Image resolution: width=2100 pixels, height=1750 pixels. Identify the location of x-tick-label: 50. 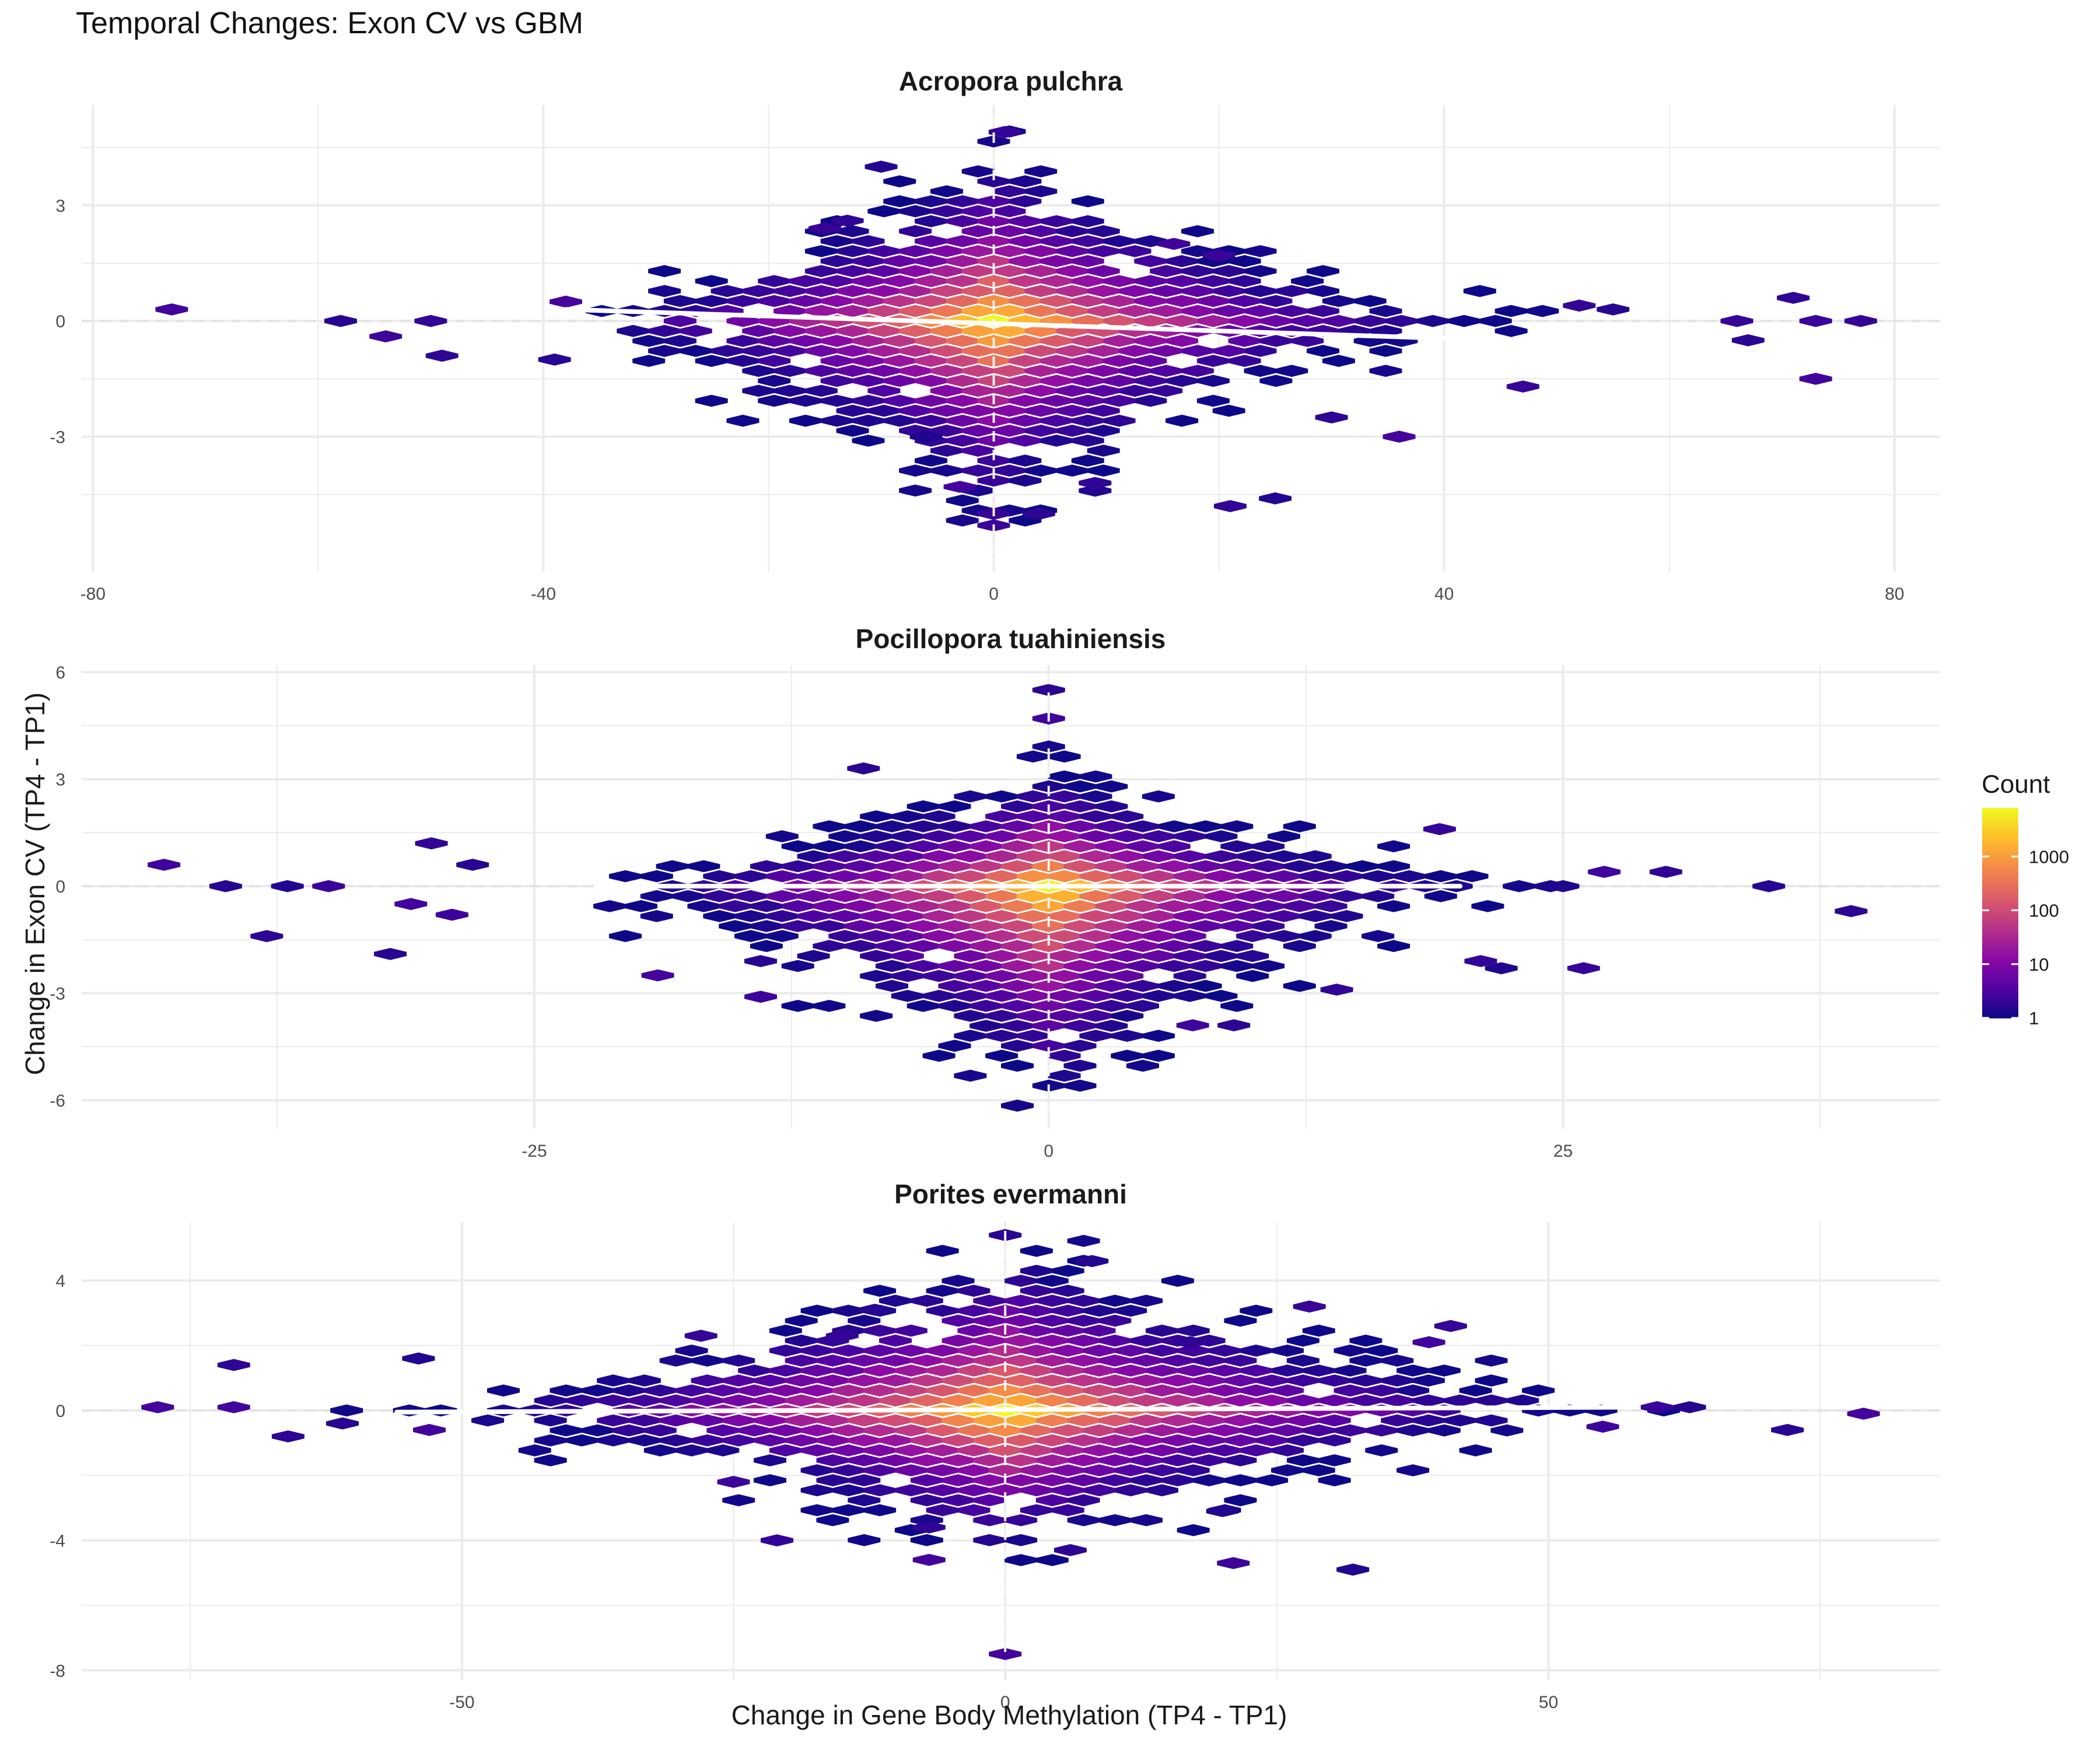
(1548, 1702).